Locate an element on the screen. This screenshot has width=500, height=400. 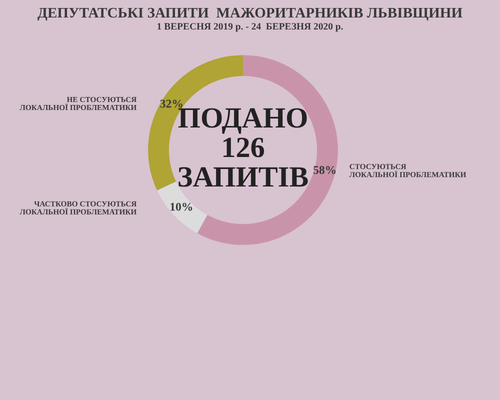
data-label: 58% is located at coordinates (325, 170).